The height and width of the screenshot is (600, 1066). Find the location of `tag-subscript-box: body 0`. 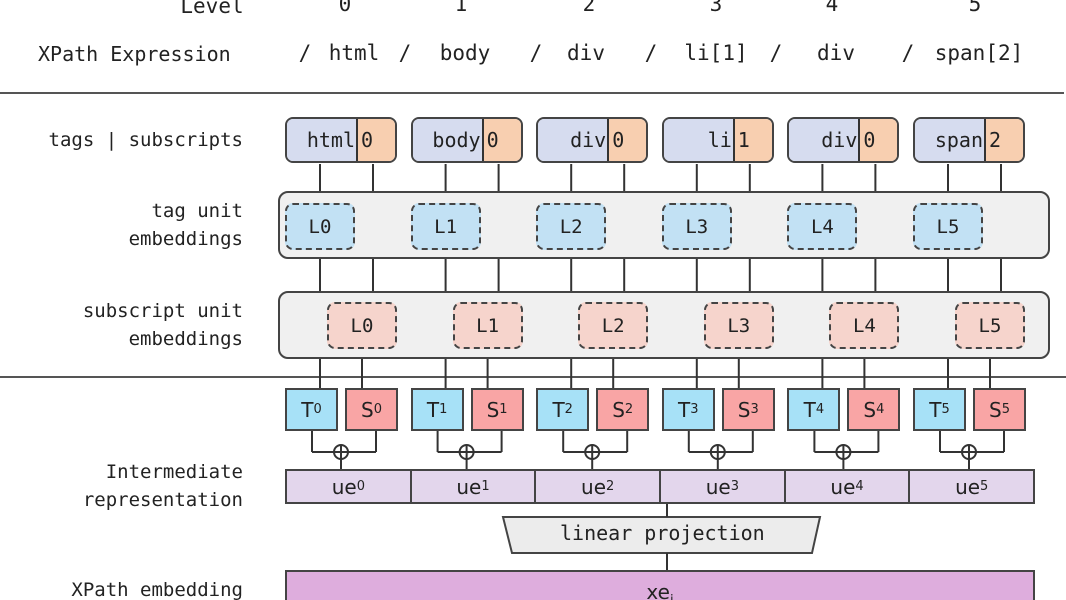

tag-subscript-box: body 0 is located at coordinates (466, 140).